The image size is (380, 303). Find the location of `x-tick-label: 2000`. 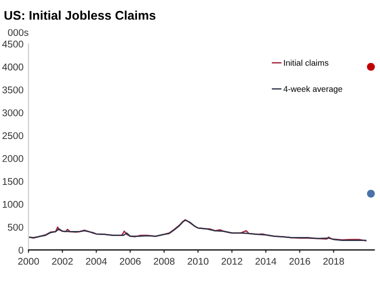

x-tick-label: 2000 is located at coordinates (28, 261).